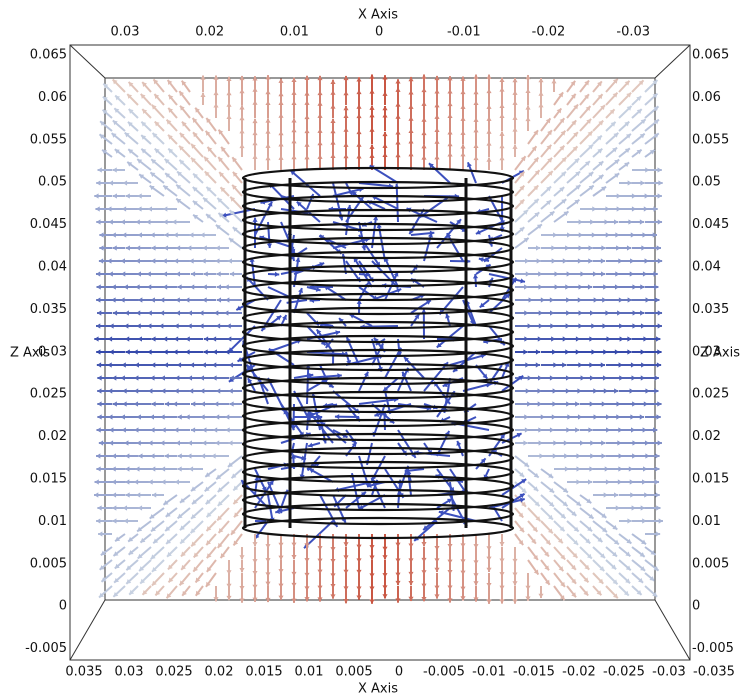  Describe the element at coordinates (710, 139) in the screenshot. I see `tick-label: 0.055` at that location.